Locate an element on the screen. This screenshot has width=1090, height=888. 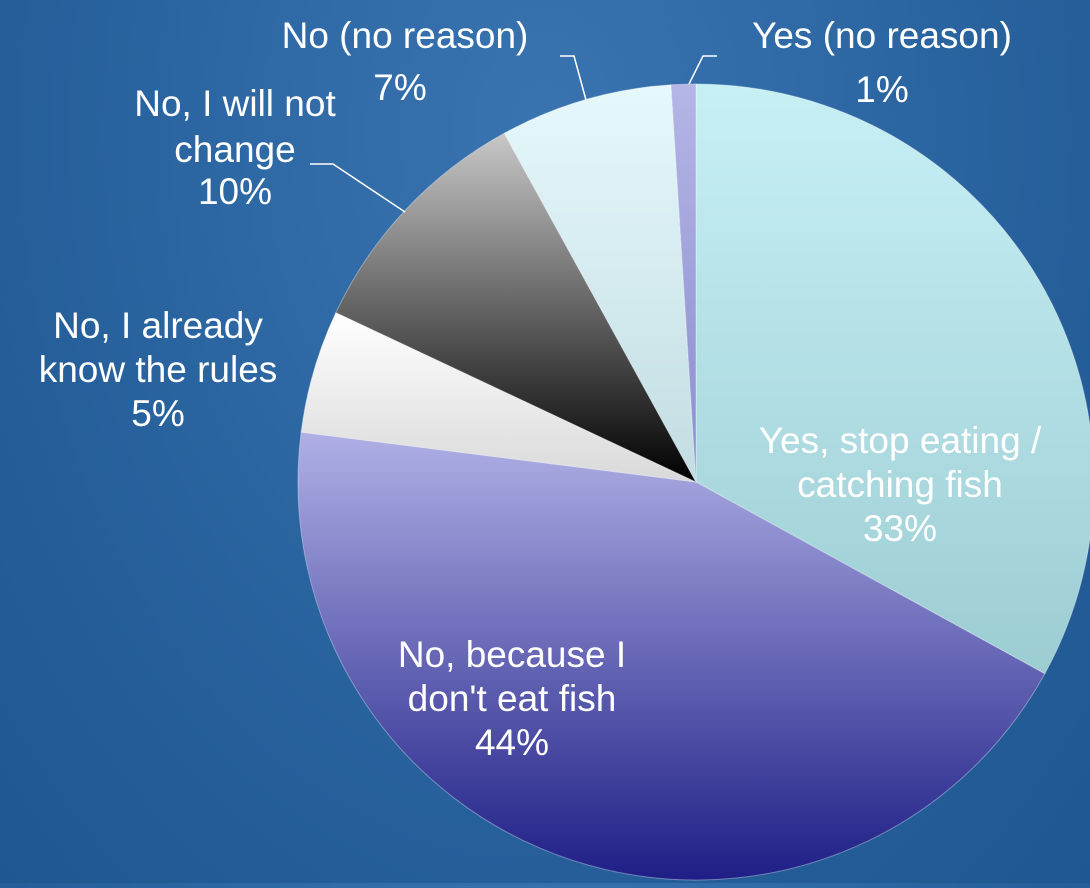
slice-label-5: No (no reason) 7% is located at coordinates (405, 61).